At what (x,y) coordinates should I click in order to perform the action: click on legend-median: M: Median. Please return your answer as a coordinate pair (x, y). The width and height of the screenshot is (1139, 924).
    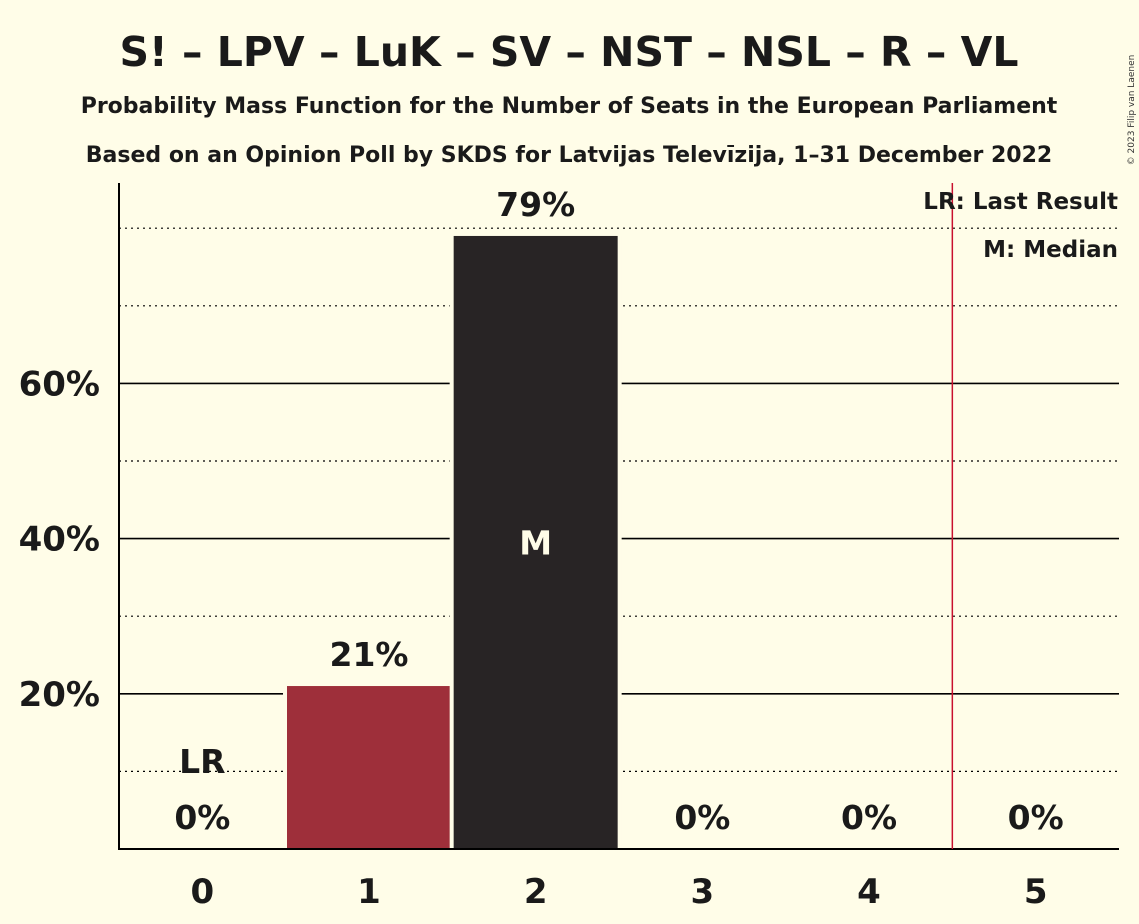
    Looking at the image, I should click on (1050, 250).